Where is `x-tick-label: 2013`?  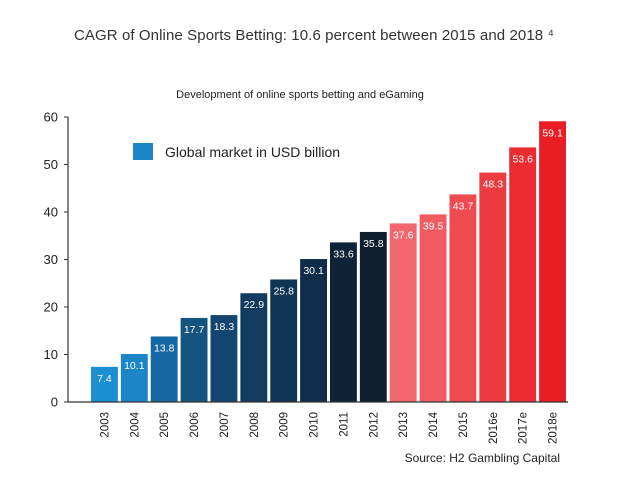 x-tick-label: 2013 is located at coordinates (404, 425).